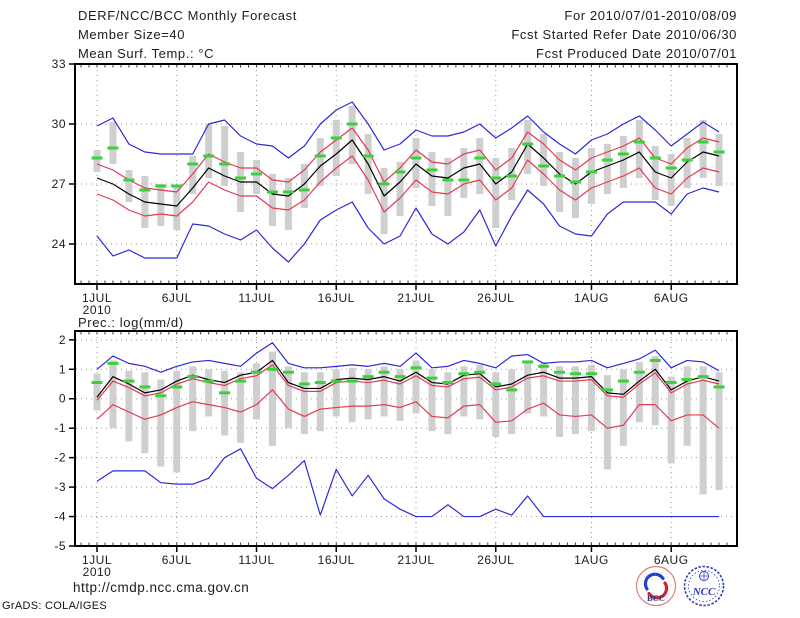 The image size is (800, 618). Describe the element at coordinates (59, 124) in the screenshot. I see `svg-text: 30` at that location.